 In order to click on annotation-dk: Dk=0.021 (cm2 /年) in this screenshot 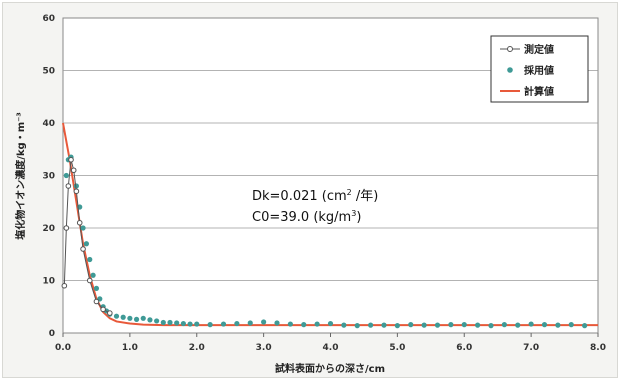, I will do `click(315, 196)`.